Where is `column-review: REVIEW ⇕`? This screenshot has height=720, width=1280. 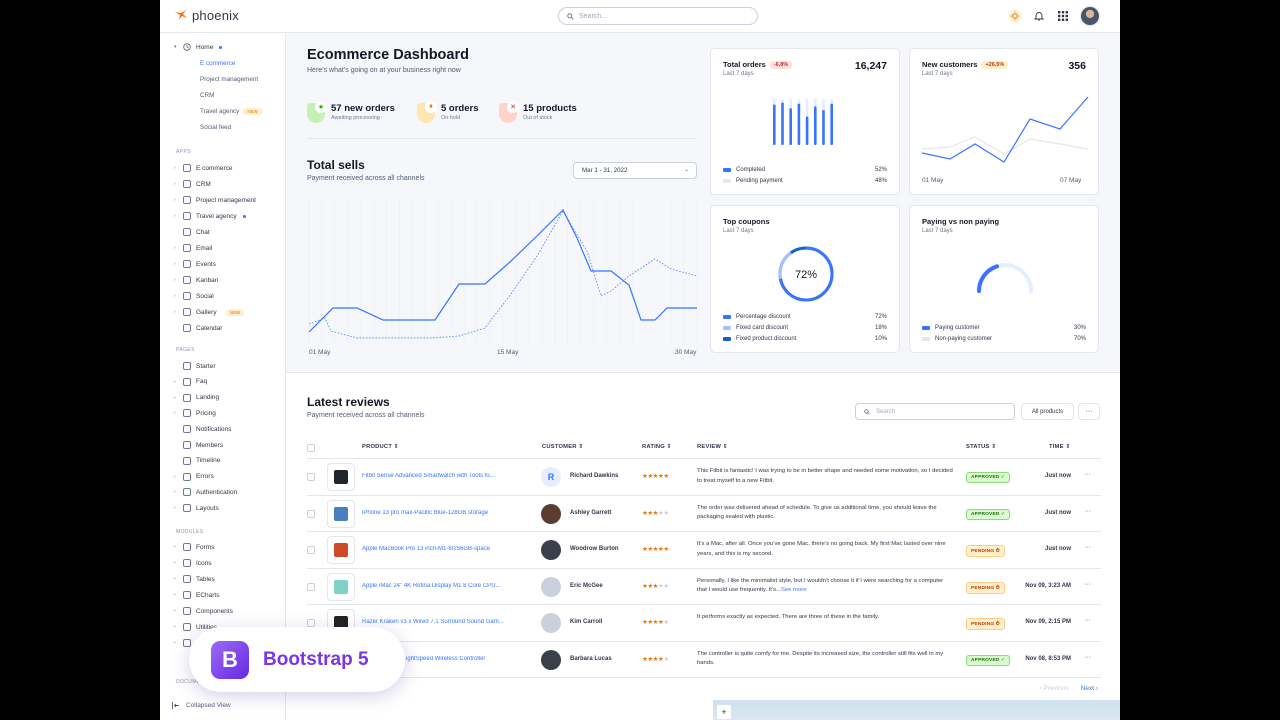
column-review: REVIEW ⇕ is located at coordinates (712, 447).